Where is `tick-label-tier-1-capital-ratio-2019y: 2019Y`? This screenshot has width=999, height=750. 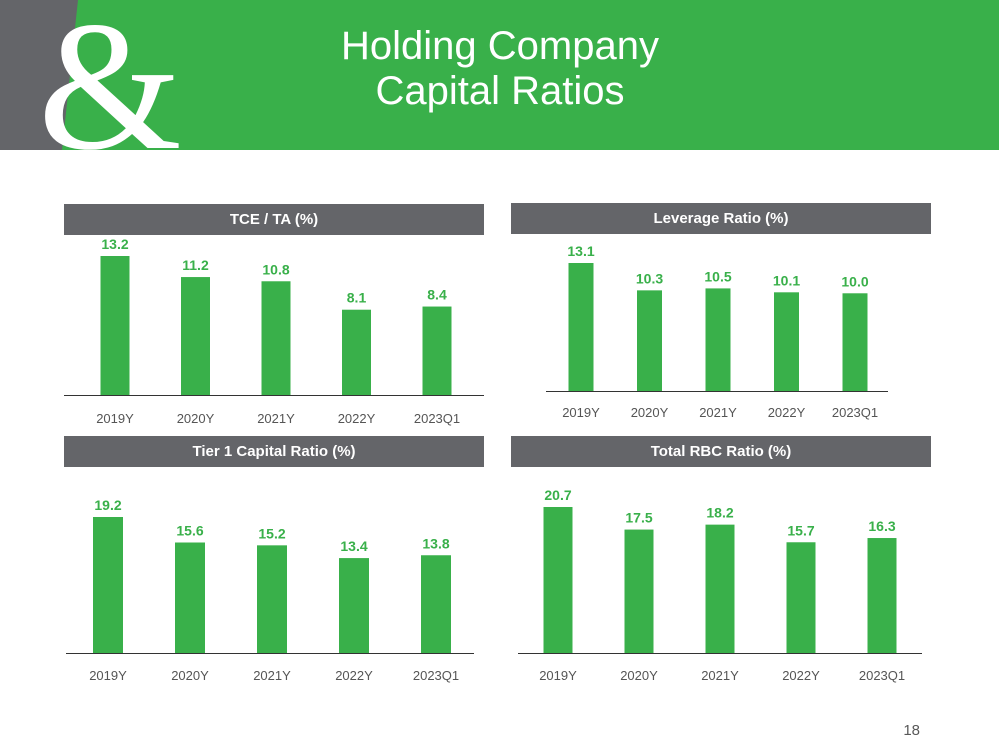 tick-label-tier-1-capital-ratio-2019y: 2019Y is located at coordinates (108, 675).